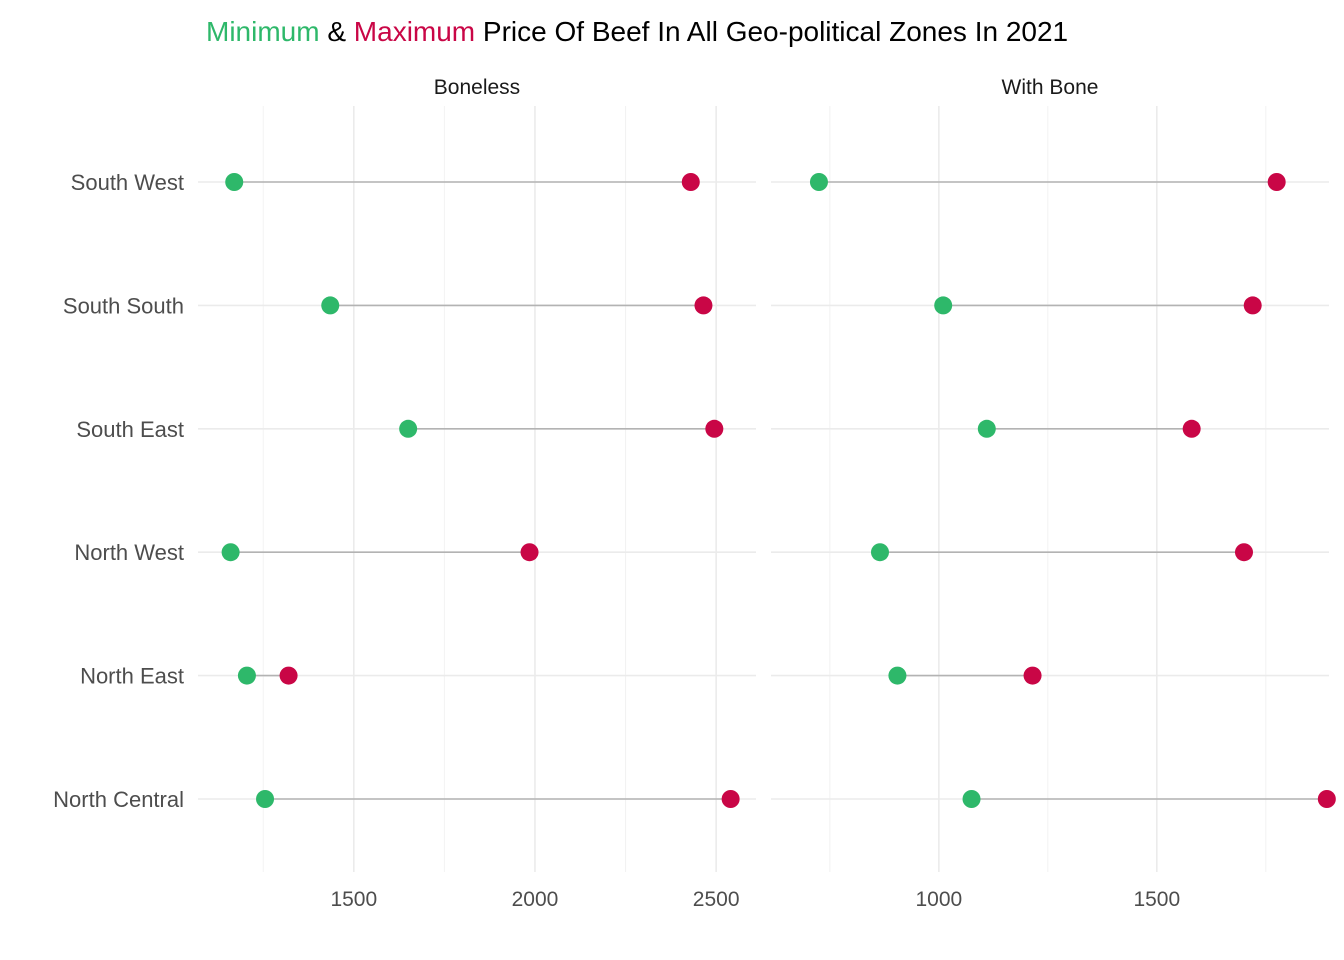 This screenshot has width=1344, height=960. Describe the element at coordinates (1050, 87) in the screenshot. I see `facet-strip-label: With Bone` at that location.